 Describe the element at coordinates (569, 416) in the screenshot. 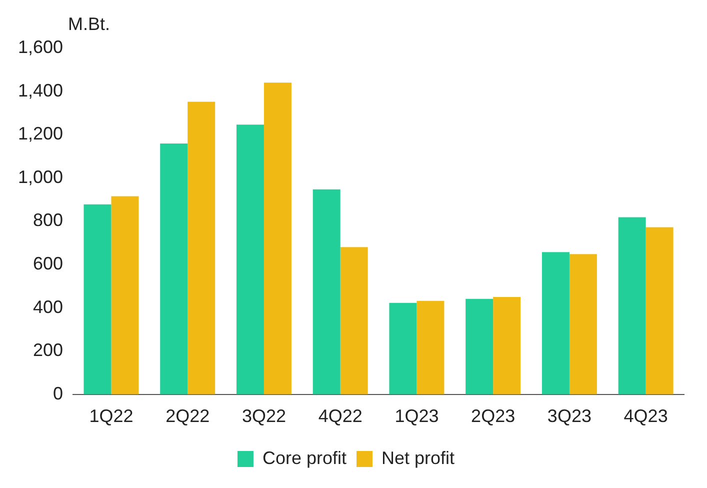

I see `x-tick-label: 3Q23` at that location.